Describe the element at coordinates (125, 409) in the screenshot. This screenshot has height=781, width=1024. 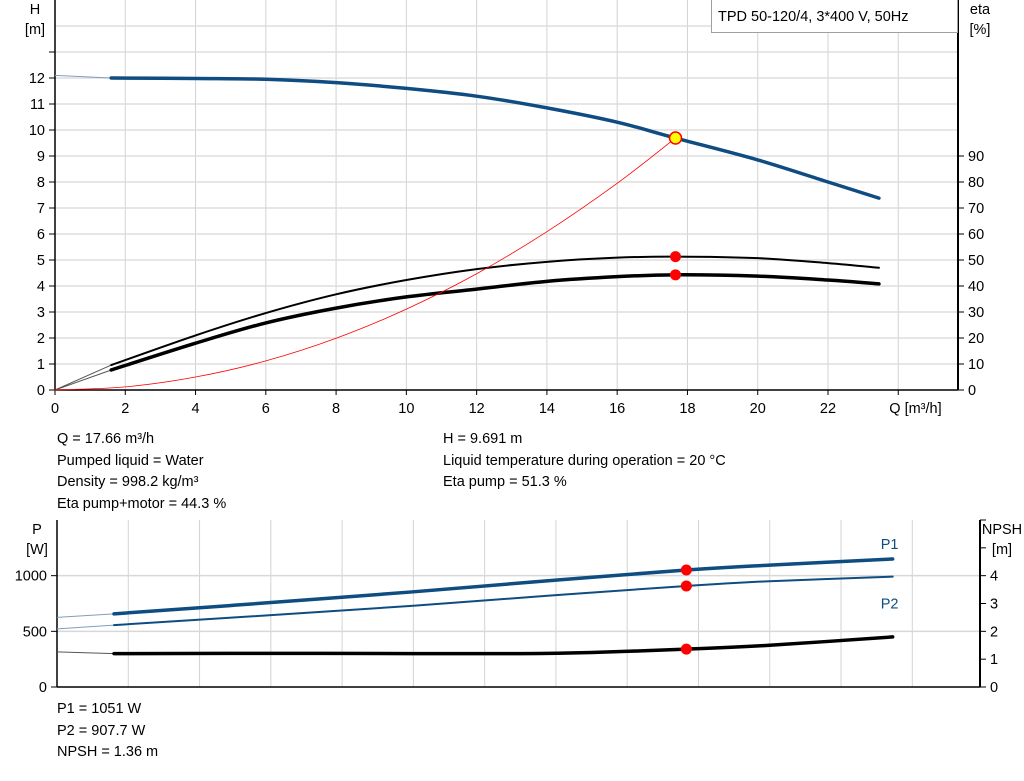
I see `x-tick-label: 2` at that location.